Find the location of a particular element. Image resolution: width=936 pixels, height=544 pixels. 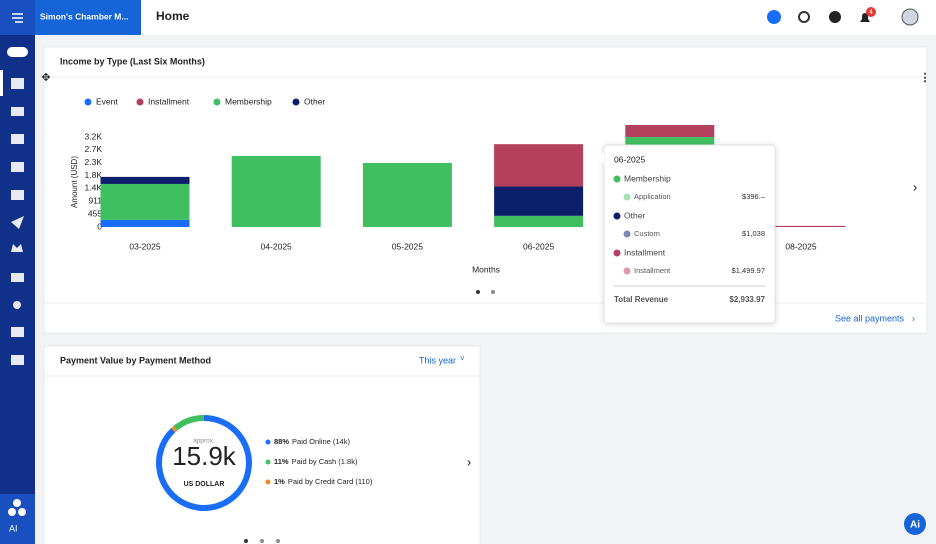

topbar is located at coordinates (538, 17).